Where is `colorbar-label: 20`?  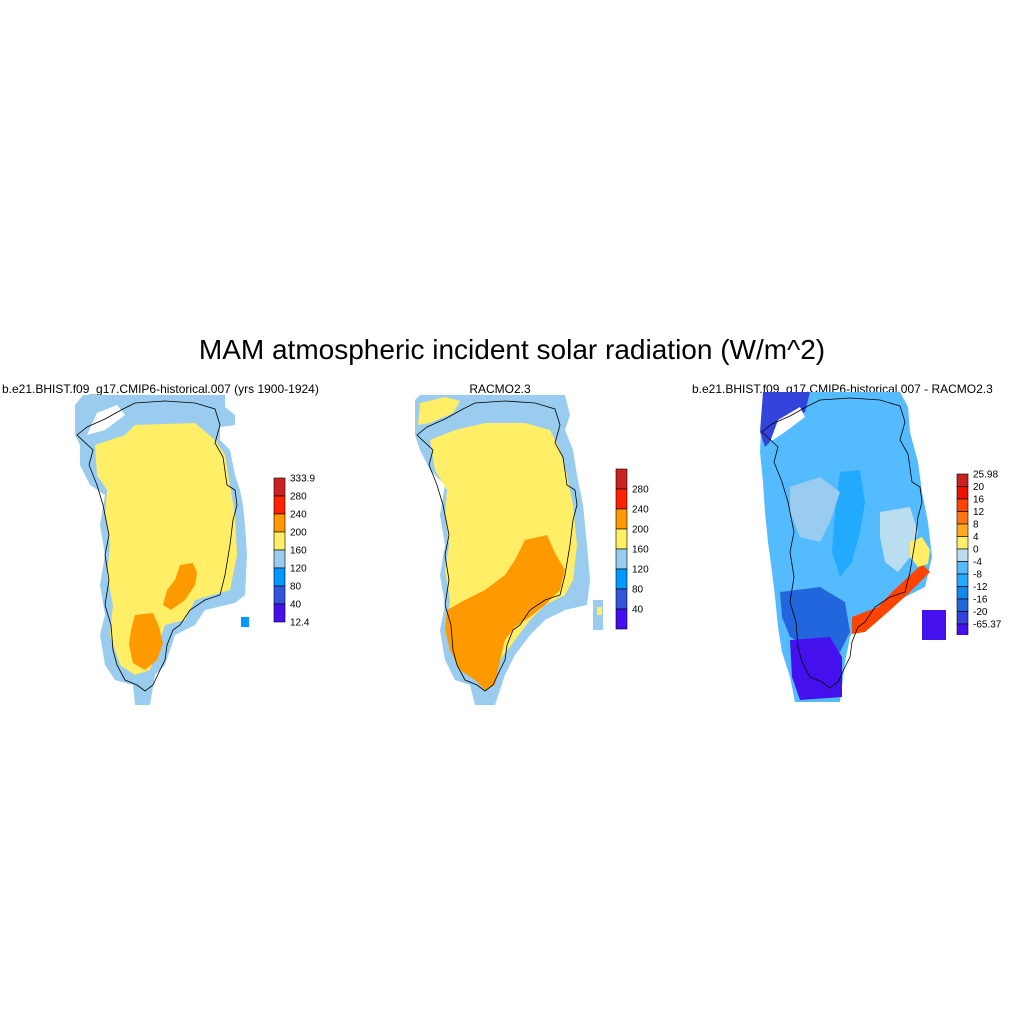
colorbar-label: 20 is located at coordinates (979, 487).